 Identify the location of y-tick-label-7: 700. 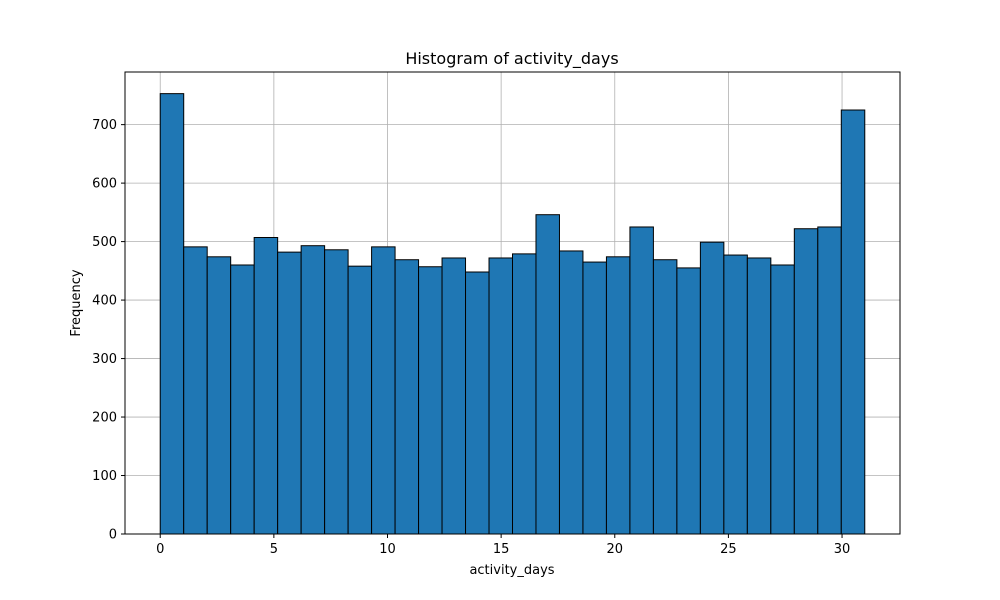
(104, 125).